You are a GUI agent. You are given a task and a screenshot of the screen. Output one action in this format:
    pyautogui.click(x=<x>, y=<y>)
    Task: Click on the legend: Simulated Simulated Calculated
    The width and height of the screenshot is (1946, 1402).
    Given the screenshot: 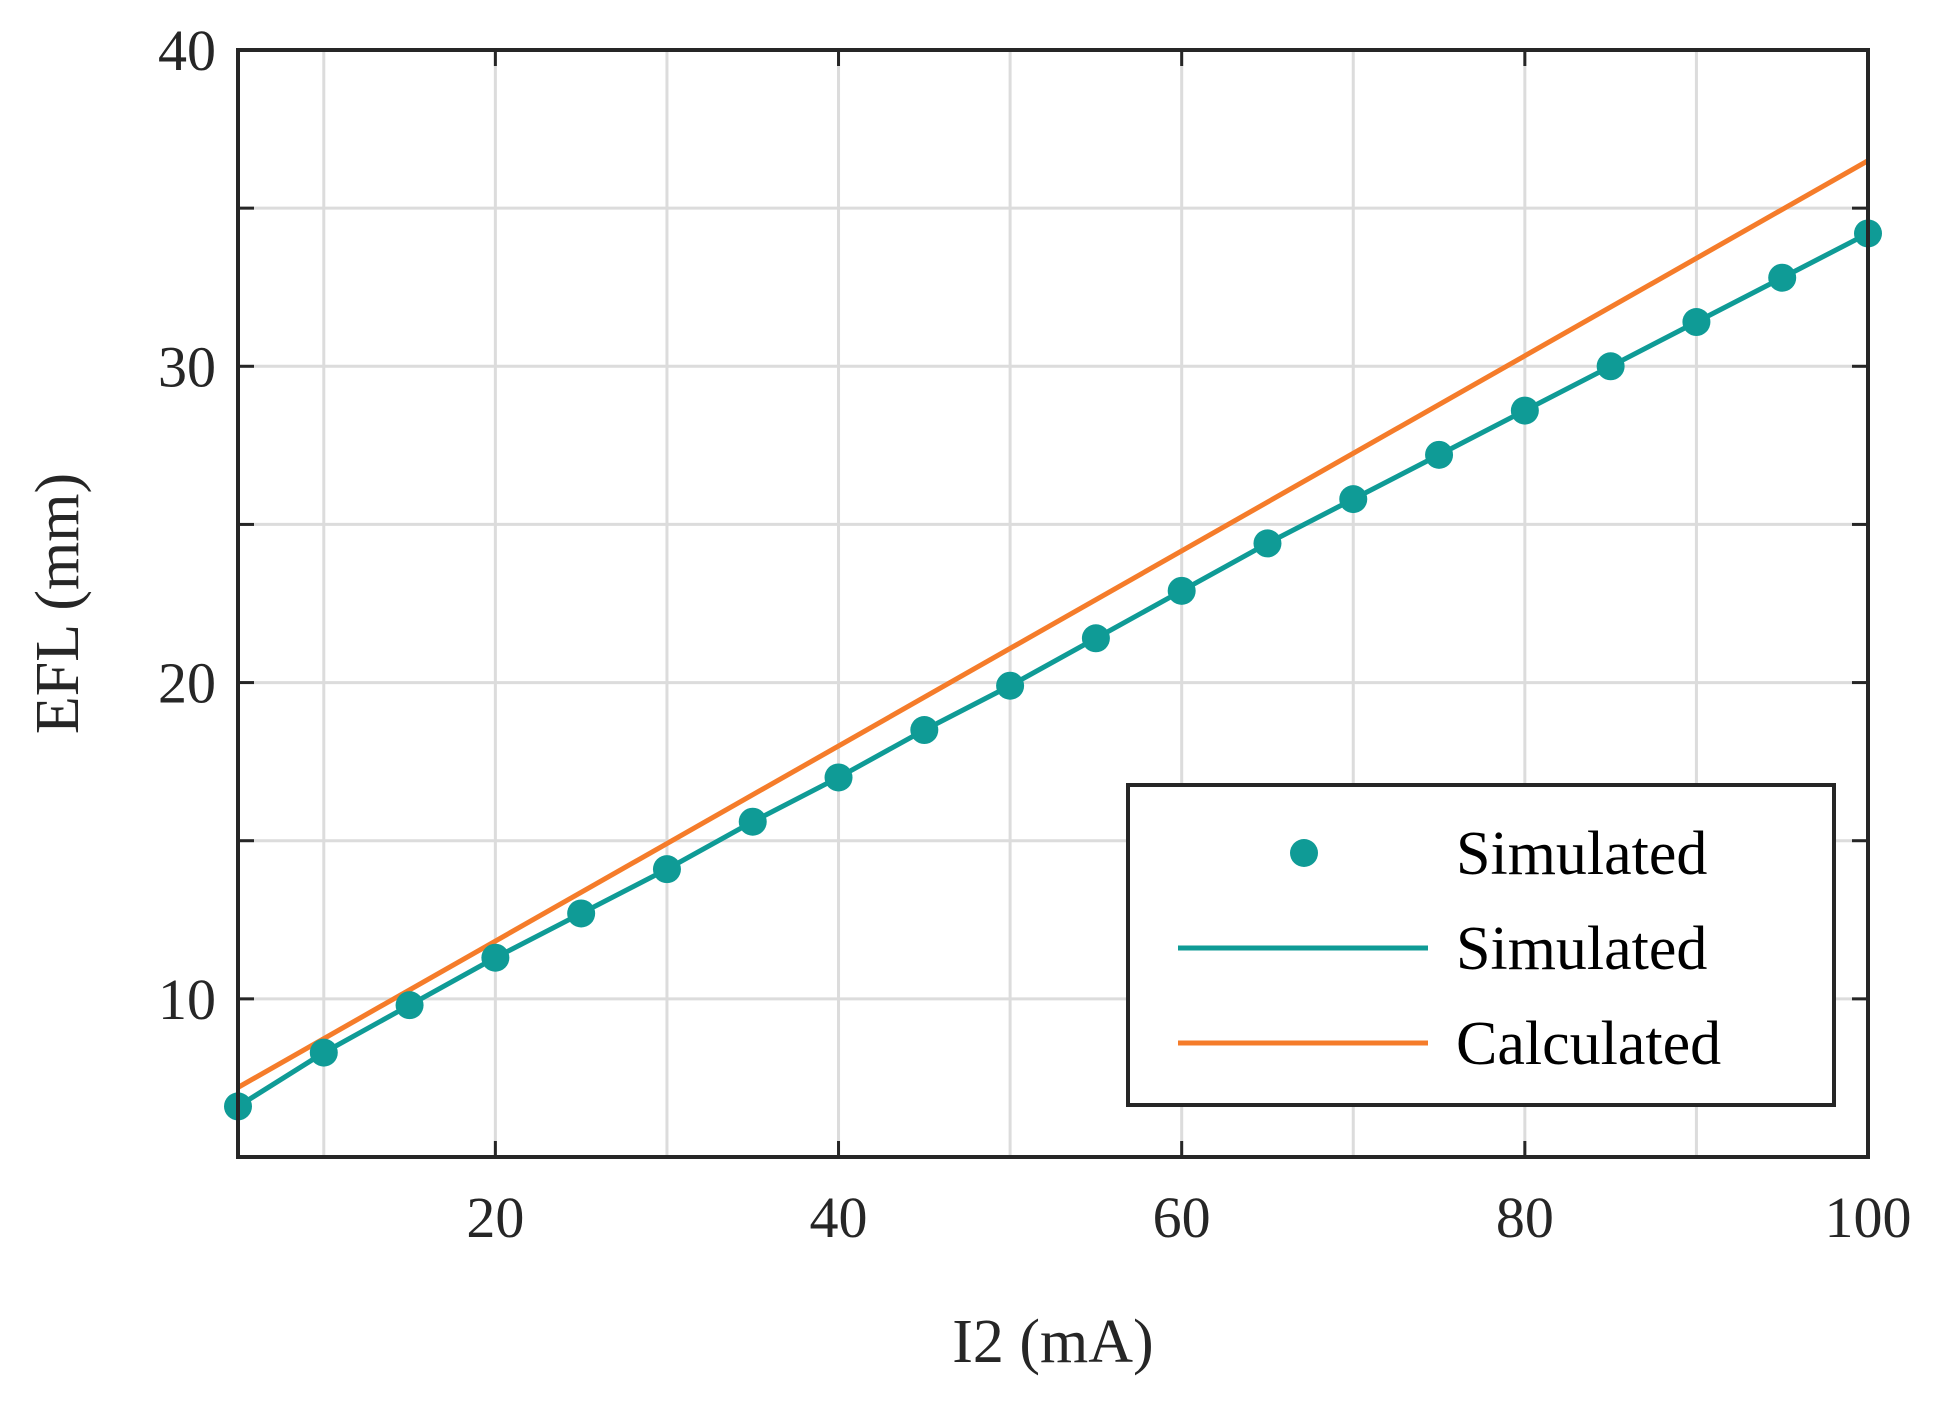 What is the action you would take?
    pyautogui.click(x=1481, y=945)
    